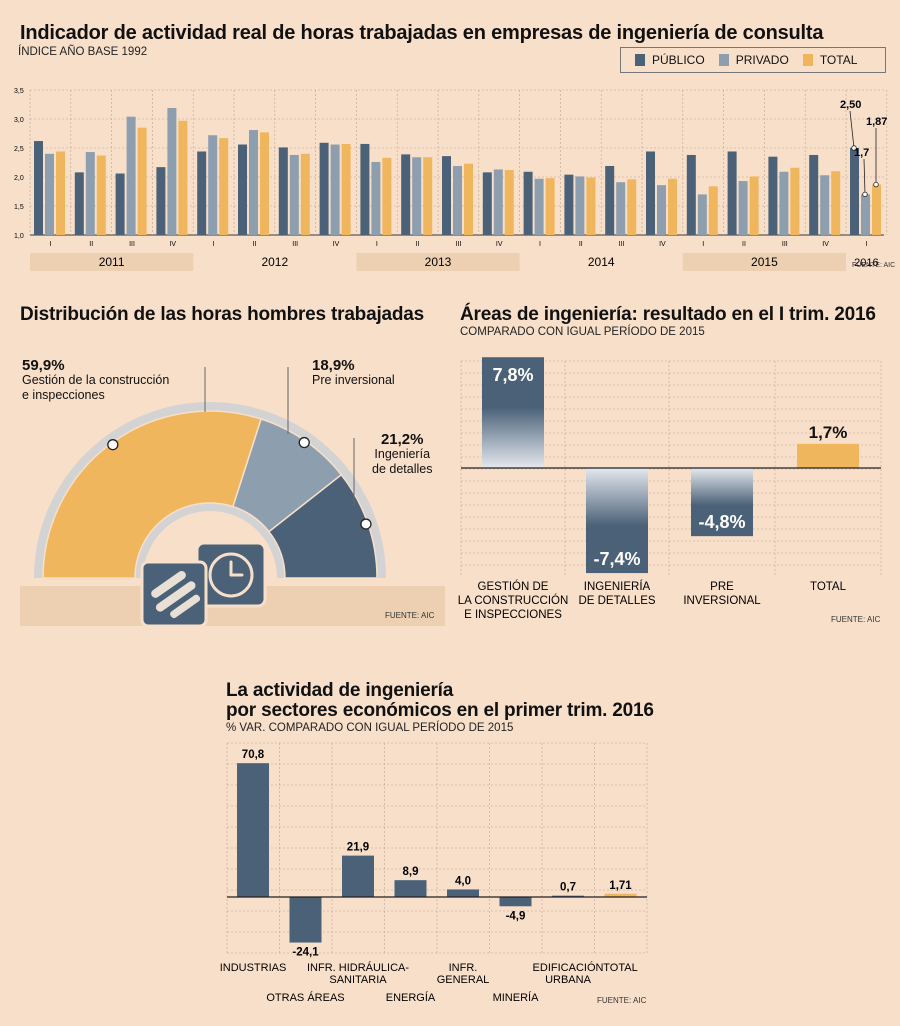 The height and width of the screenshot is (1026, 900). Describe the element at coordinates (861, 153) in the screenshot. I see `annotation-label: 1,7` at that location.